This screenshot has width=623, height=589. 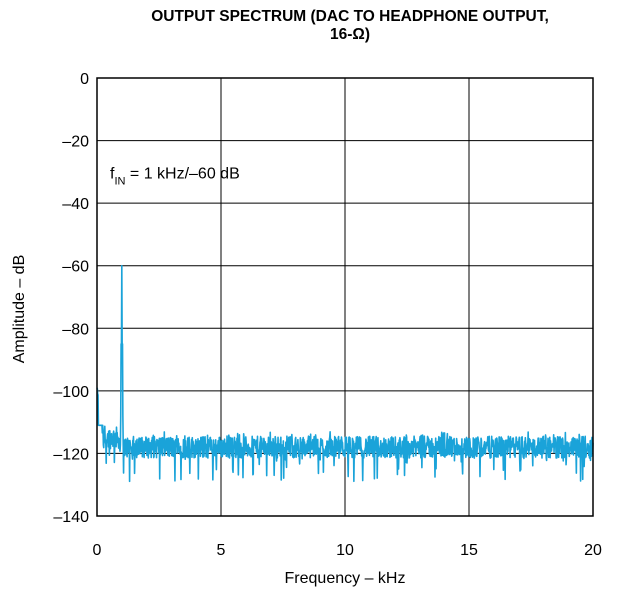 What do you see at coordinates (345, 550) in the screenshot?
I see `x-tick-label-2: 10` at bounding box center [345, 550].